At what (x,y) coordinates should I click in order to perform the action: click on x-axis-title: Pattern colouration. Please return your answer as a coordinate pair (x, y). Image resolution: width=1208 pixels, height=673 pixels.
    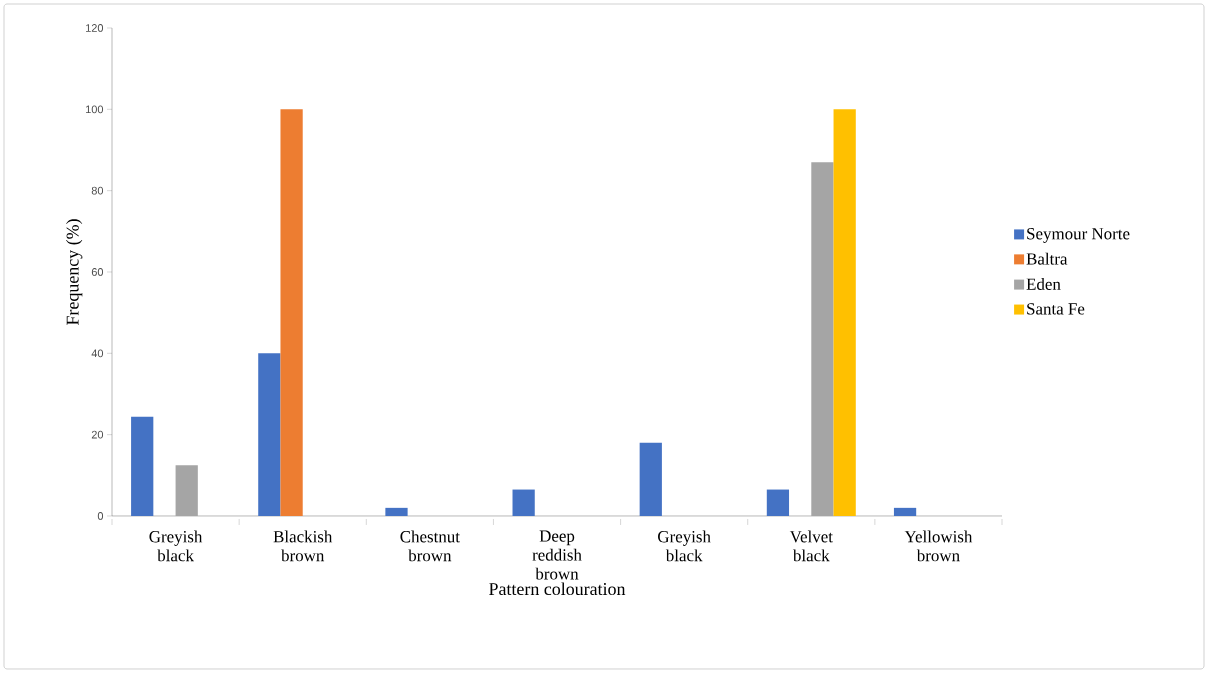
    Looking at the image, I should click on (557, 589).